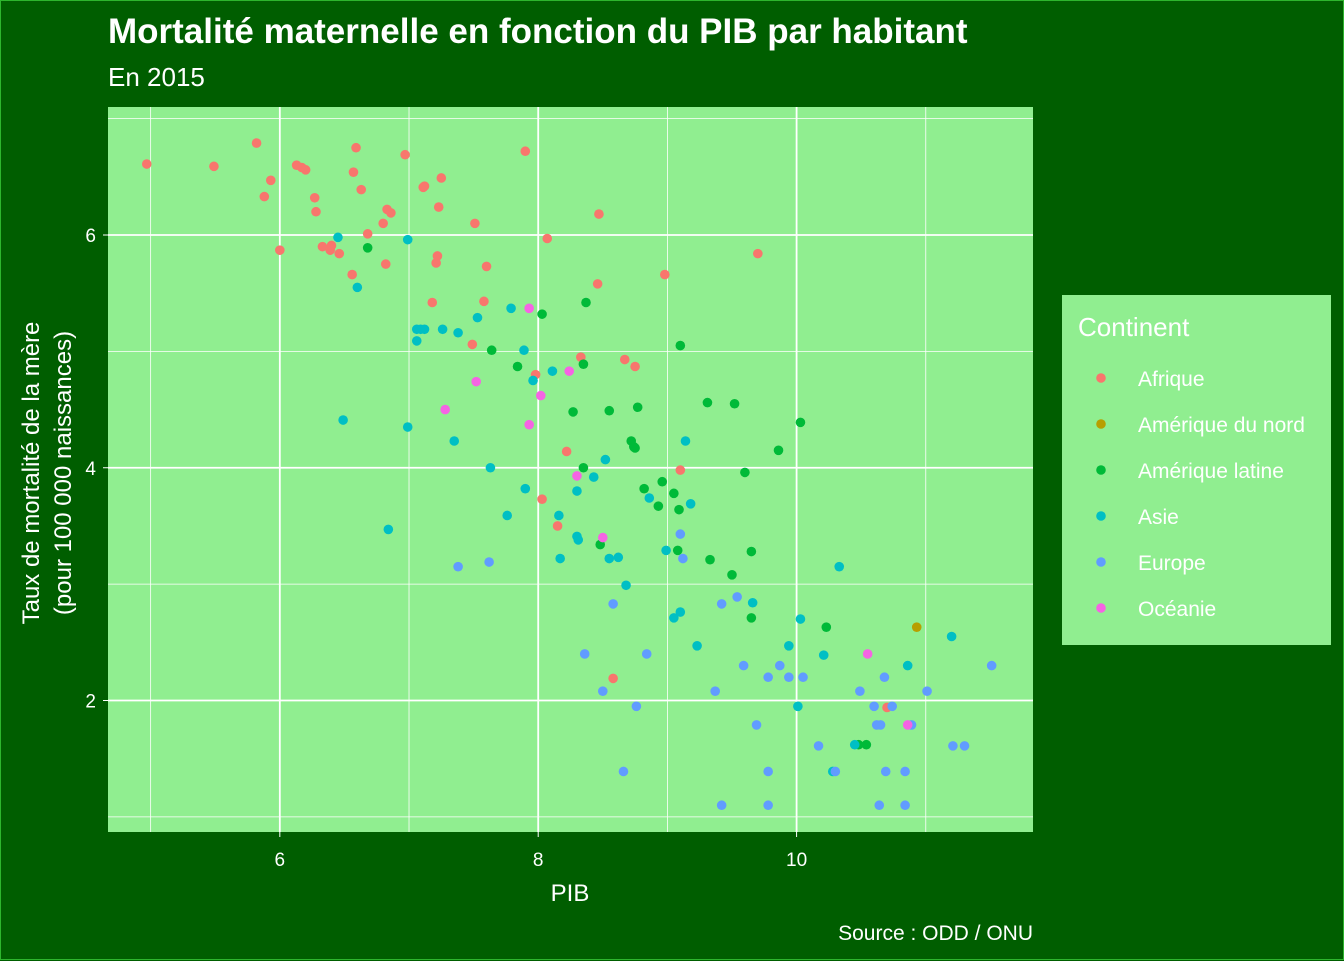 The width and height of the screenshot is (1344, 961). Describe the element at coordinates (31, 473) in the screenshot. I see `y-axis-title-line1: Taux de mortalité de la mère` at that location.